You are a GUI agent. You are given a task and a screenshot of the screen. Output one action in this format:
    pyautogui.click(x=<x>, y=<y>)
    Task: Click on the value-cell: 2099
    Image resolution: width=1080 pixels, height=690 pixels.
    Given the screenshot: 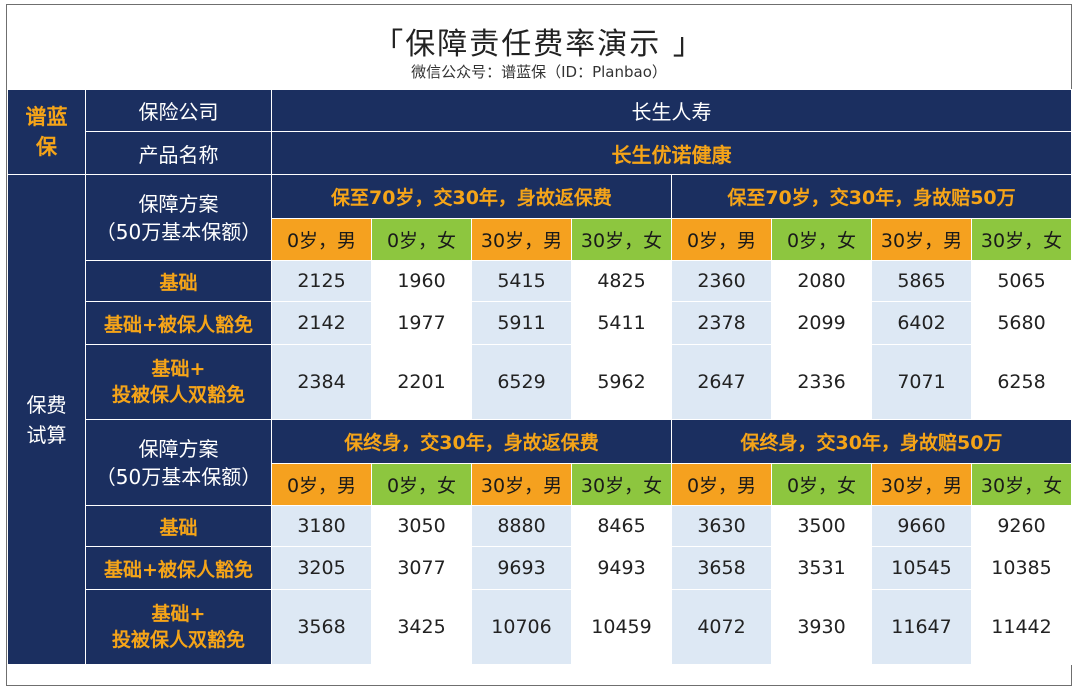 What is the action you would take?
    pyautogui.click(x=821, y=323)
    